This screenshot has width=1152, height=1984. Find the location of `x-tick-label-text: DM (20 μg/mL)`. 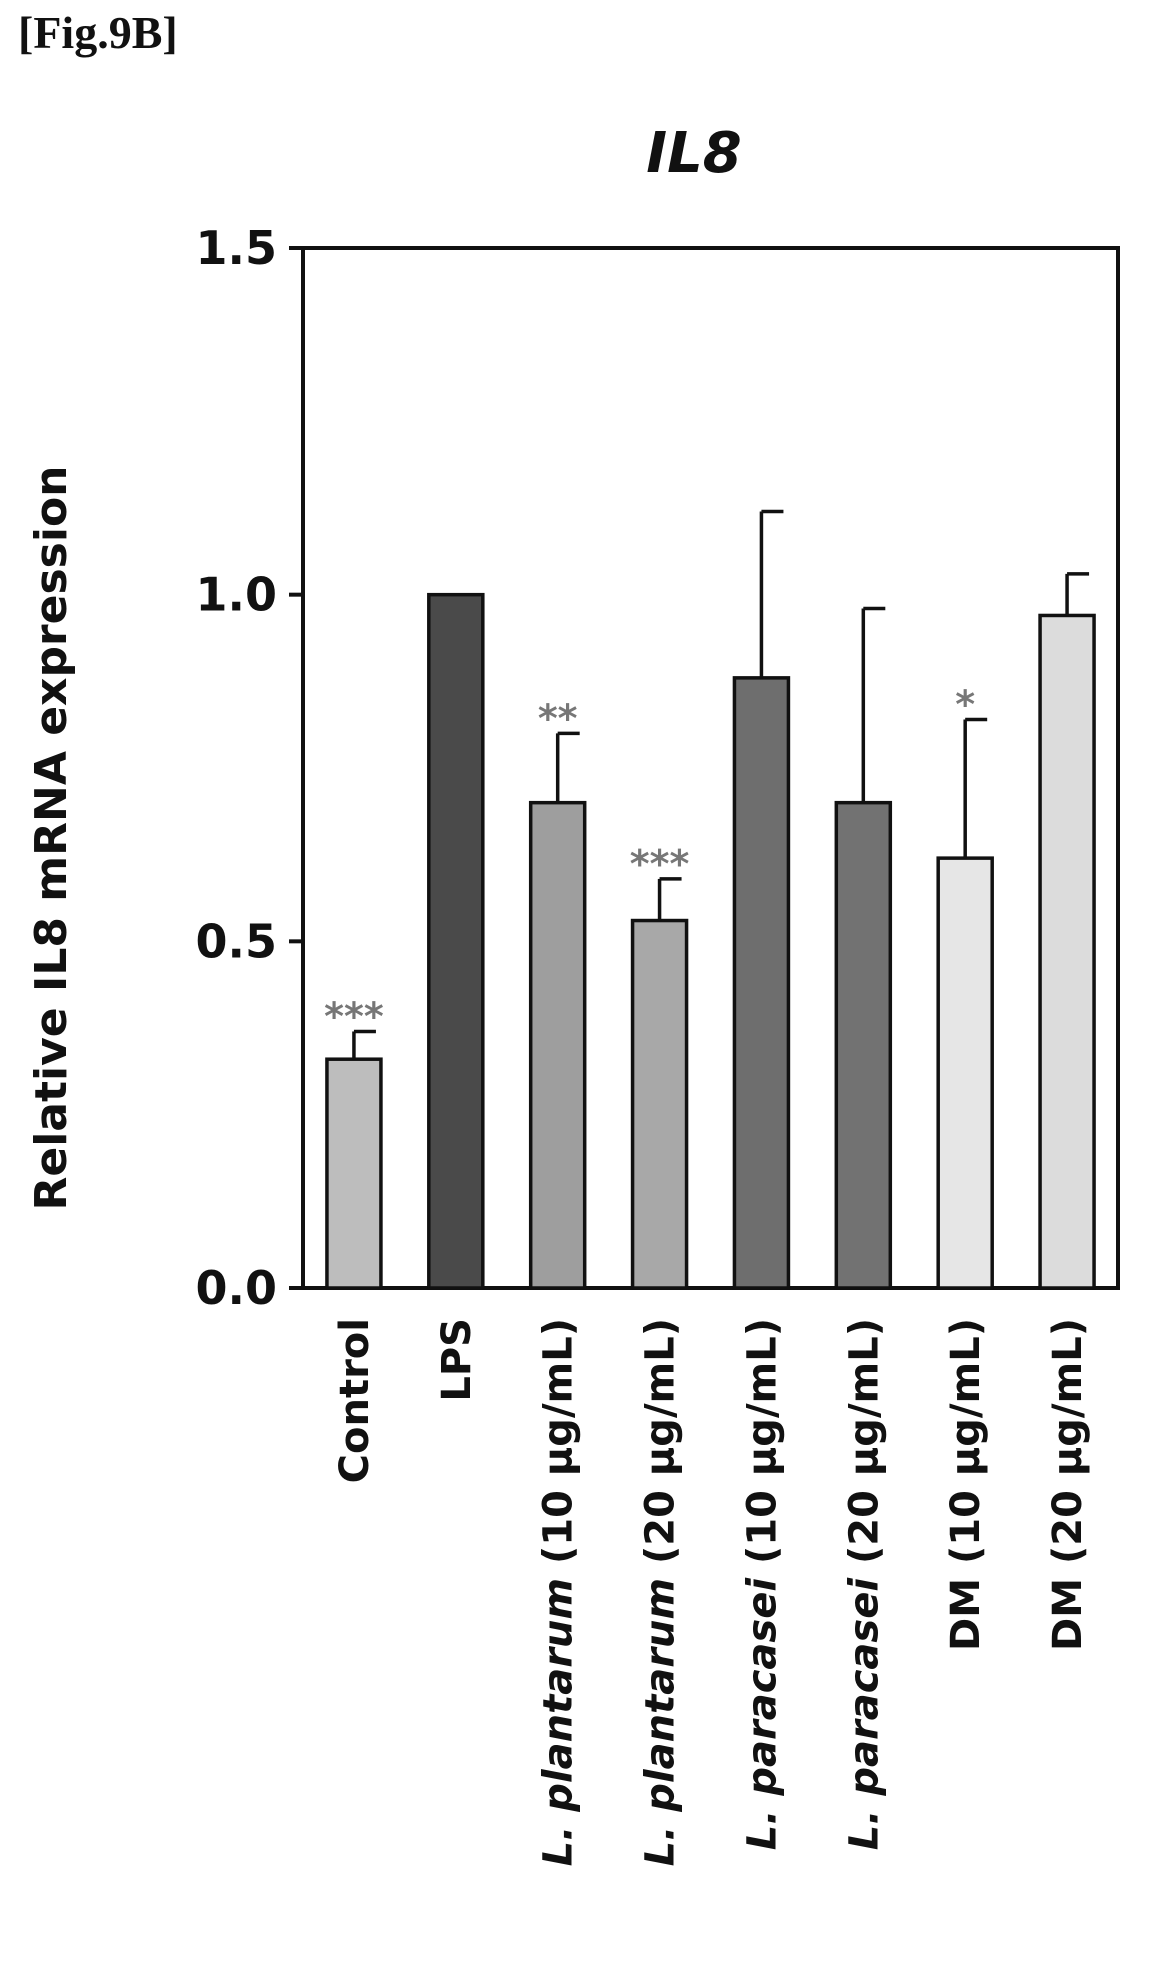

x-tick-label-text: DM (20 μg/mL) is located at coordinates (1068, 1484).